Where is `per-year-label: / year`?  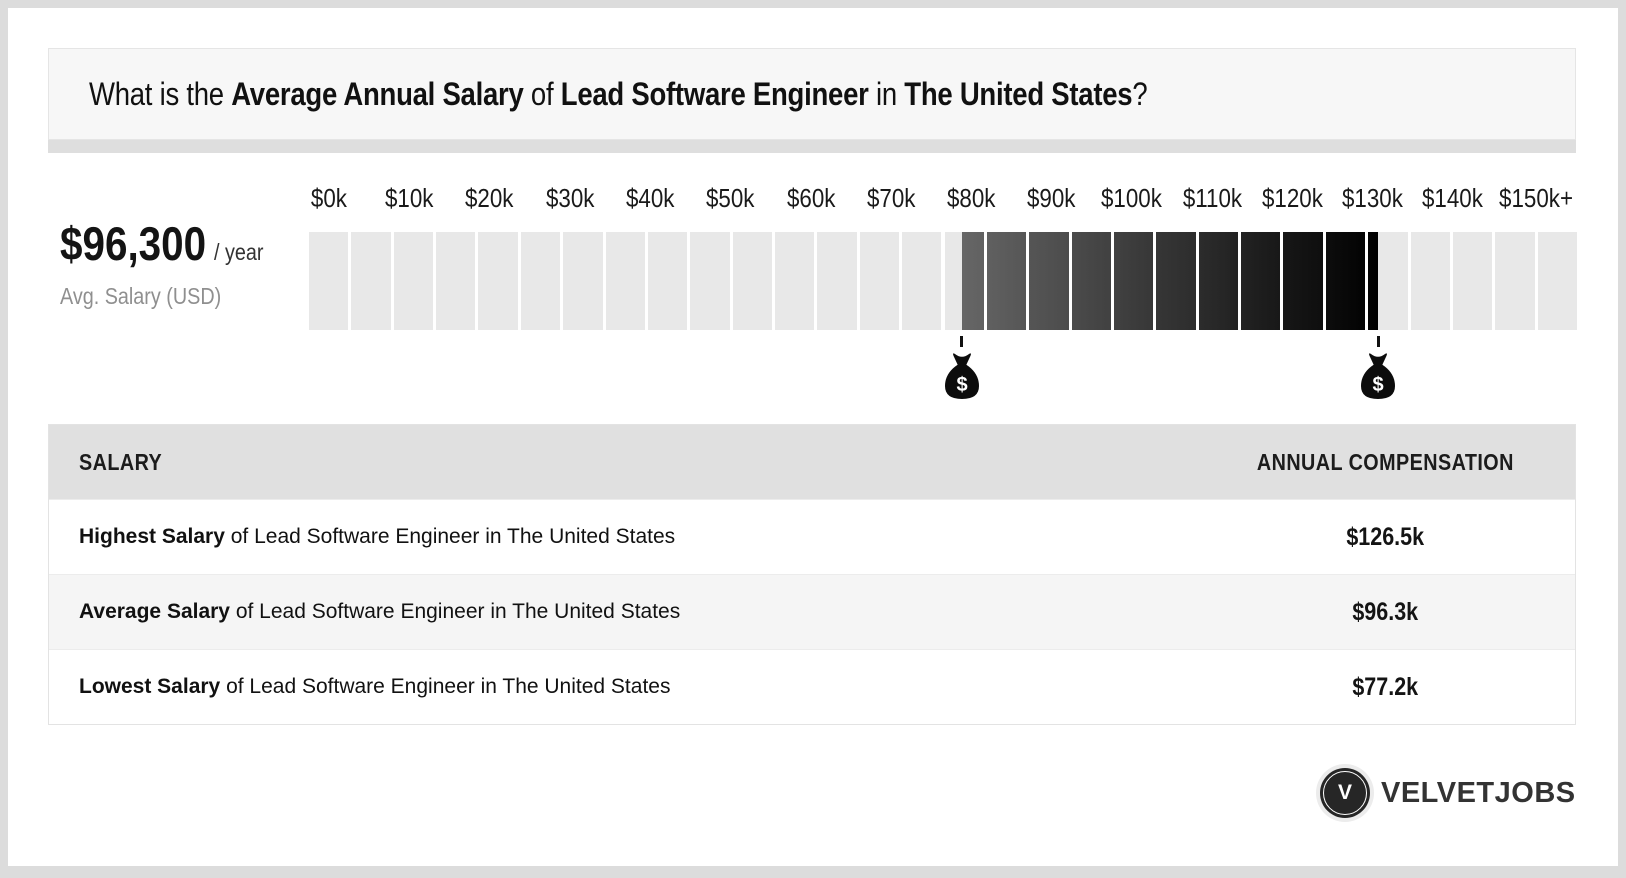 per-year-label: / year is located at coordinates (238, 252).